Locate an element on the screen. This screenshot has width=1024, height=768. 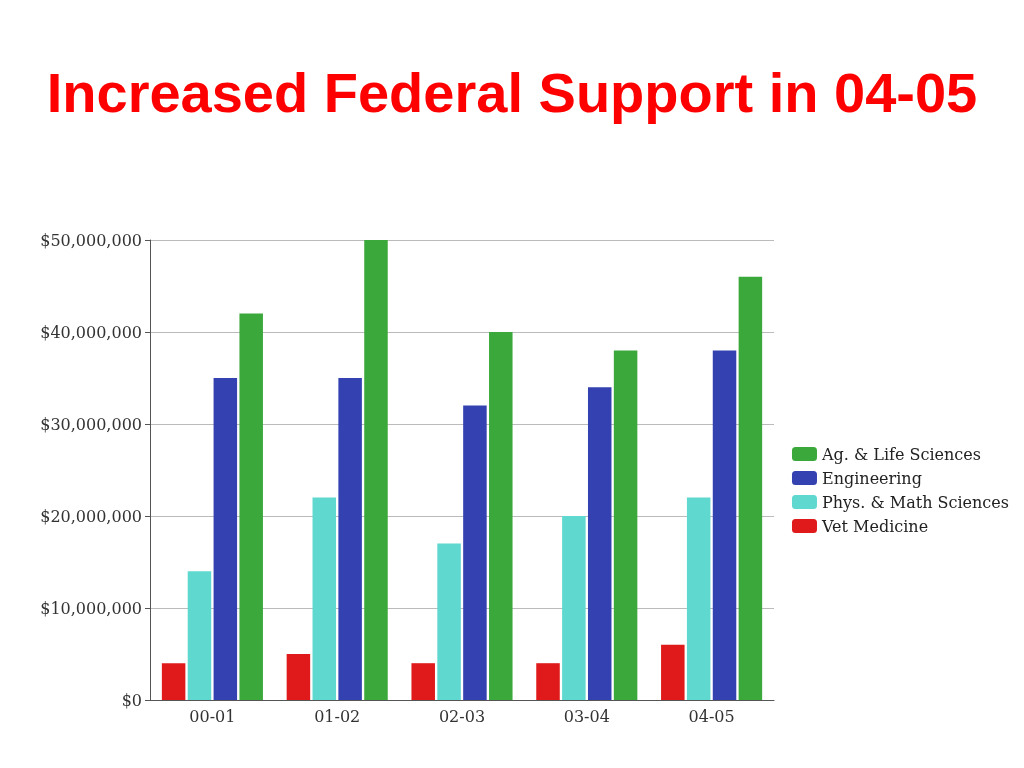
y-tick-label: $10,000,000 is located at coordinates (91, 608).